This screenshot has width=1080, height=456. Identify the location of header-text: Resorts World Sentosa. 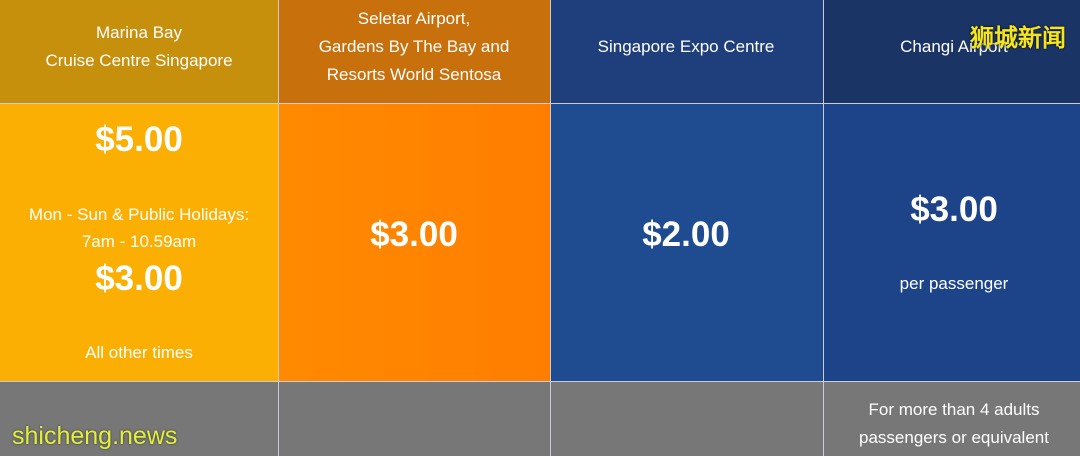
(414, 74).